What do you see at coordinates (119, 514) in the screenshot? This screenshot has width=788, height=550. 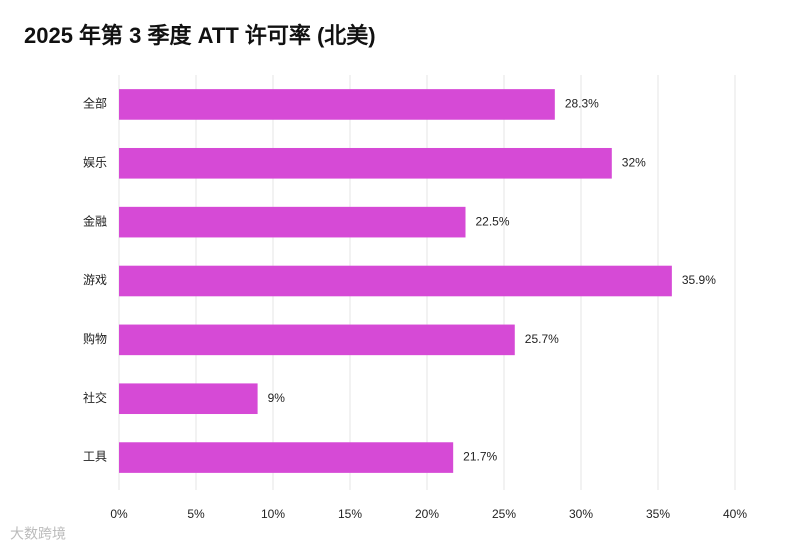 I see `x-tick-label: 0%` at bounding box center [119, 514].